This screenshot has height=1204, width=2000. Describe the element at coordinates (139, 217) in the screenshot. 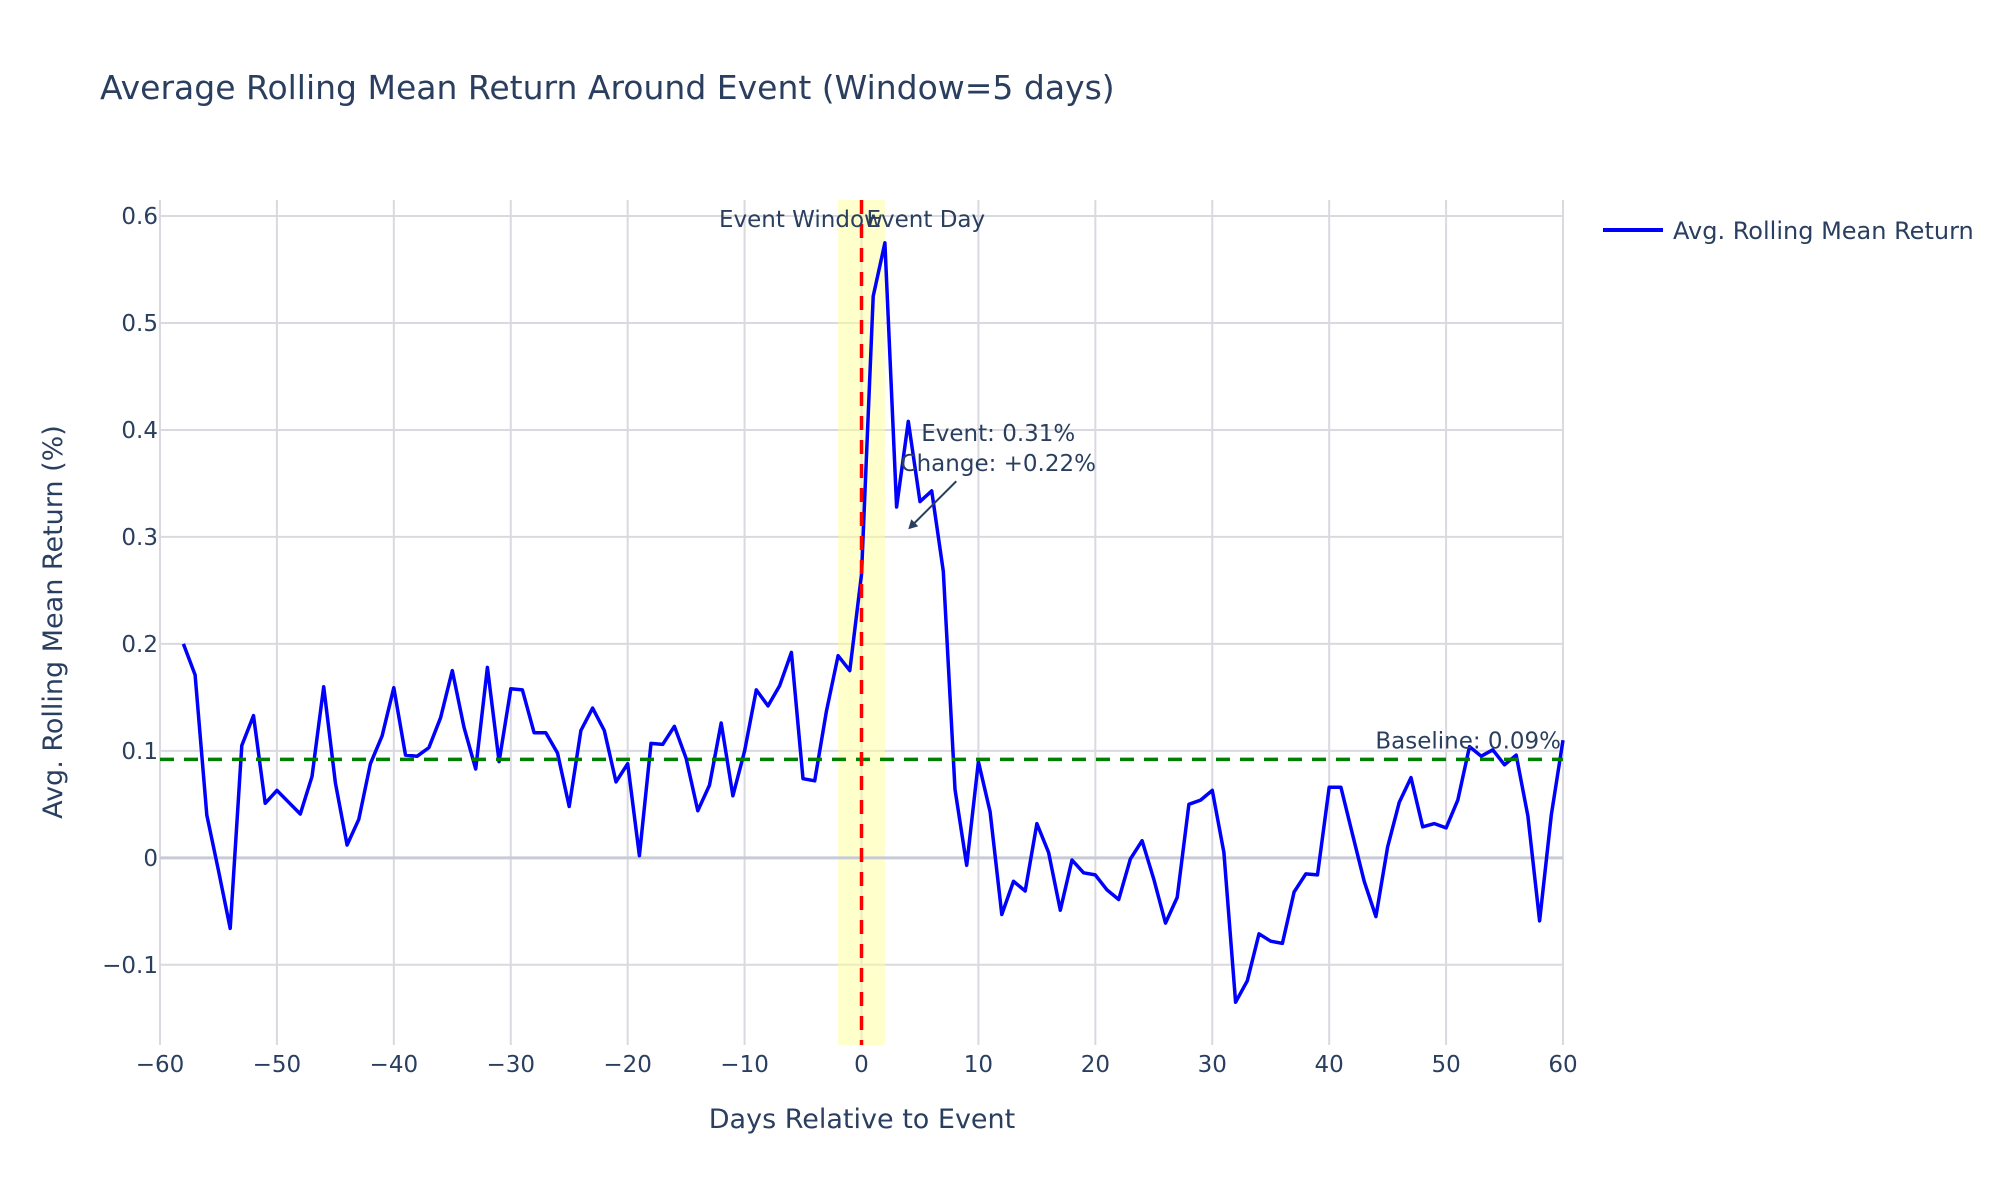

I see `y-tick-label: 0.6` at that location.